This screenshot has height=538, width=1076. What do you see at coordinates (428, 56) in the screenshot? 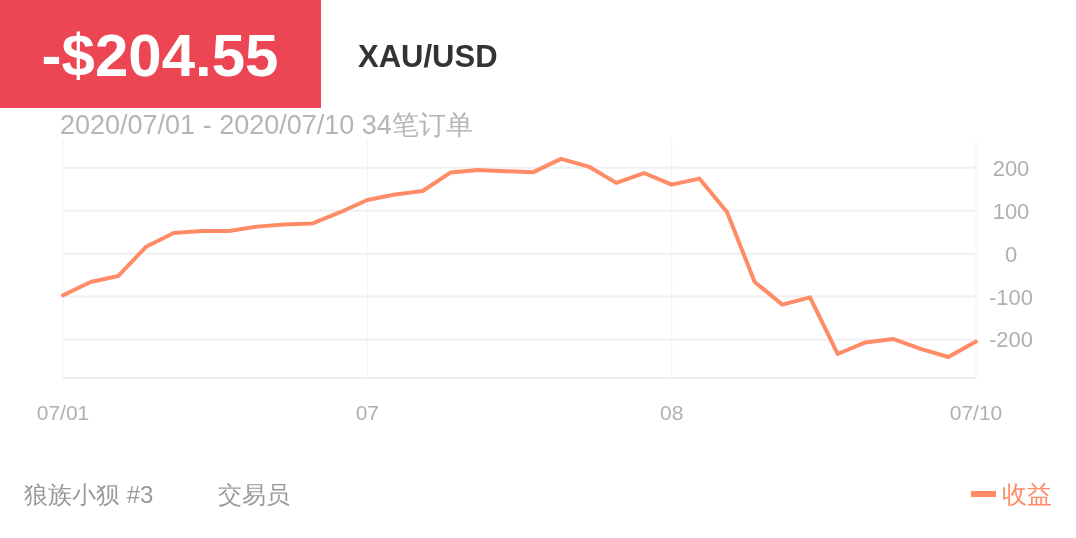
I see `chart-title: XAU/USD` at bounding box center [428, 56].